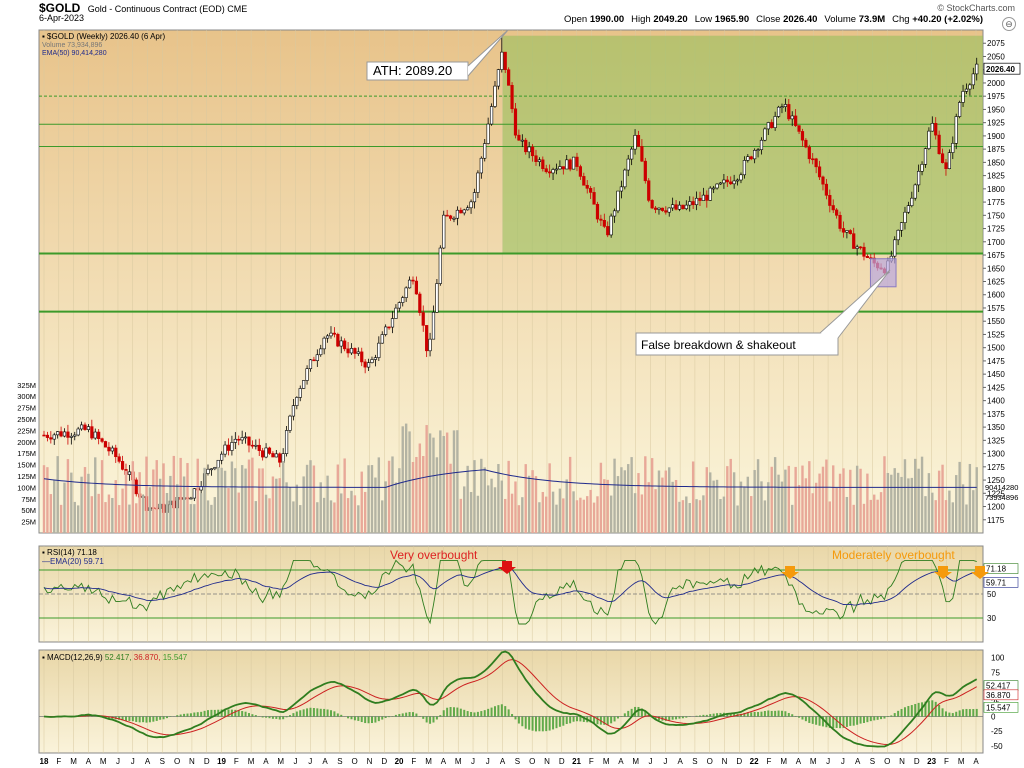 The height and width of the screenshot is (768, 1024). I want to click on x-tick-label: D, so click(562, 761).